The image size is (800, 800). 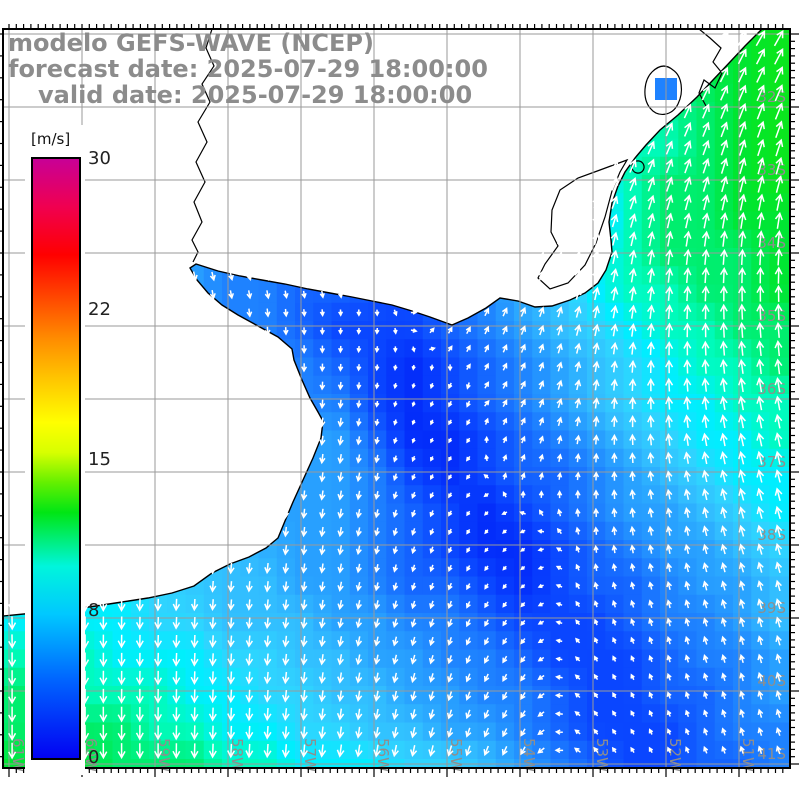 What do you see at coordinates (51, 139) in the screenshot?
I see `colorbar-unit-label: [m/s]` at bounding box center [51, 139].